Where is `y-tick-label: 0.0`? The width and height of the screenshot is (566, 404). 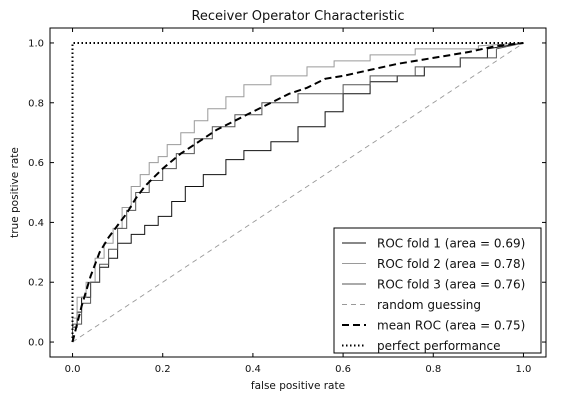
y-tick-label: 0.0 is located at coordinates (36, 343).